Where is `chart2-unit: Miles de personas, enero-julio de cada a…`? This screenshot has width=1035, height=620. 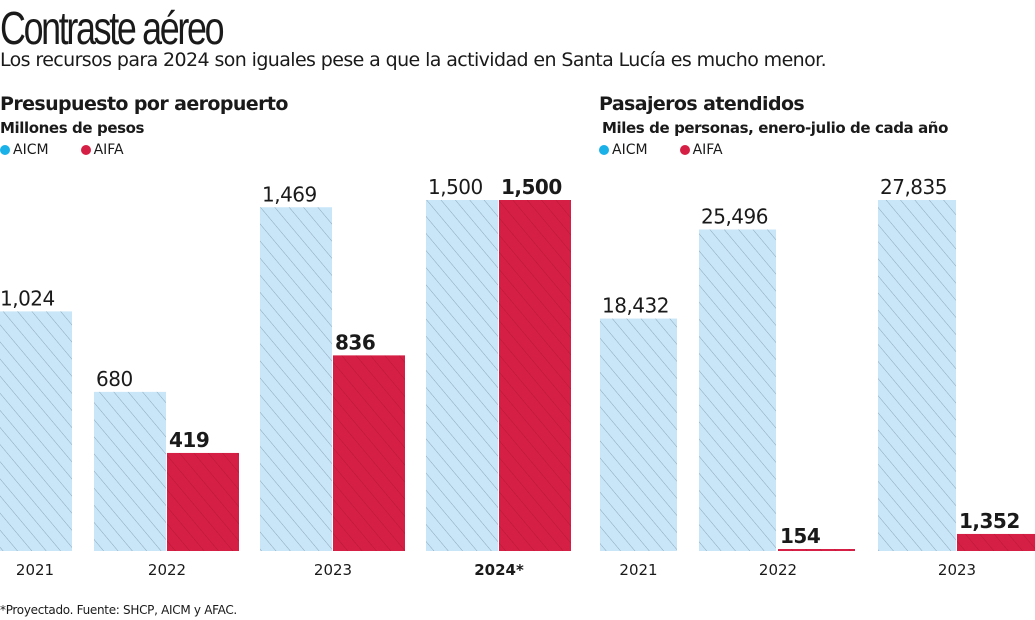
chart2-unit: Miles de personas, enero-julio de cada a… is located at coordinates (775, 128).